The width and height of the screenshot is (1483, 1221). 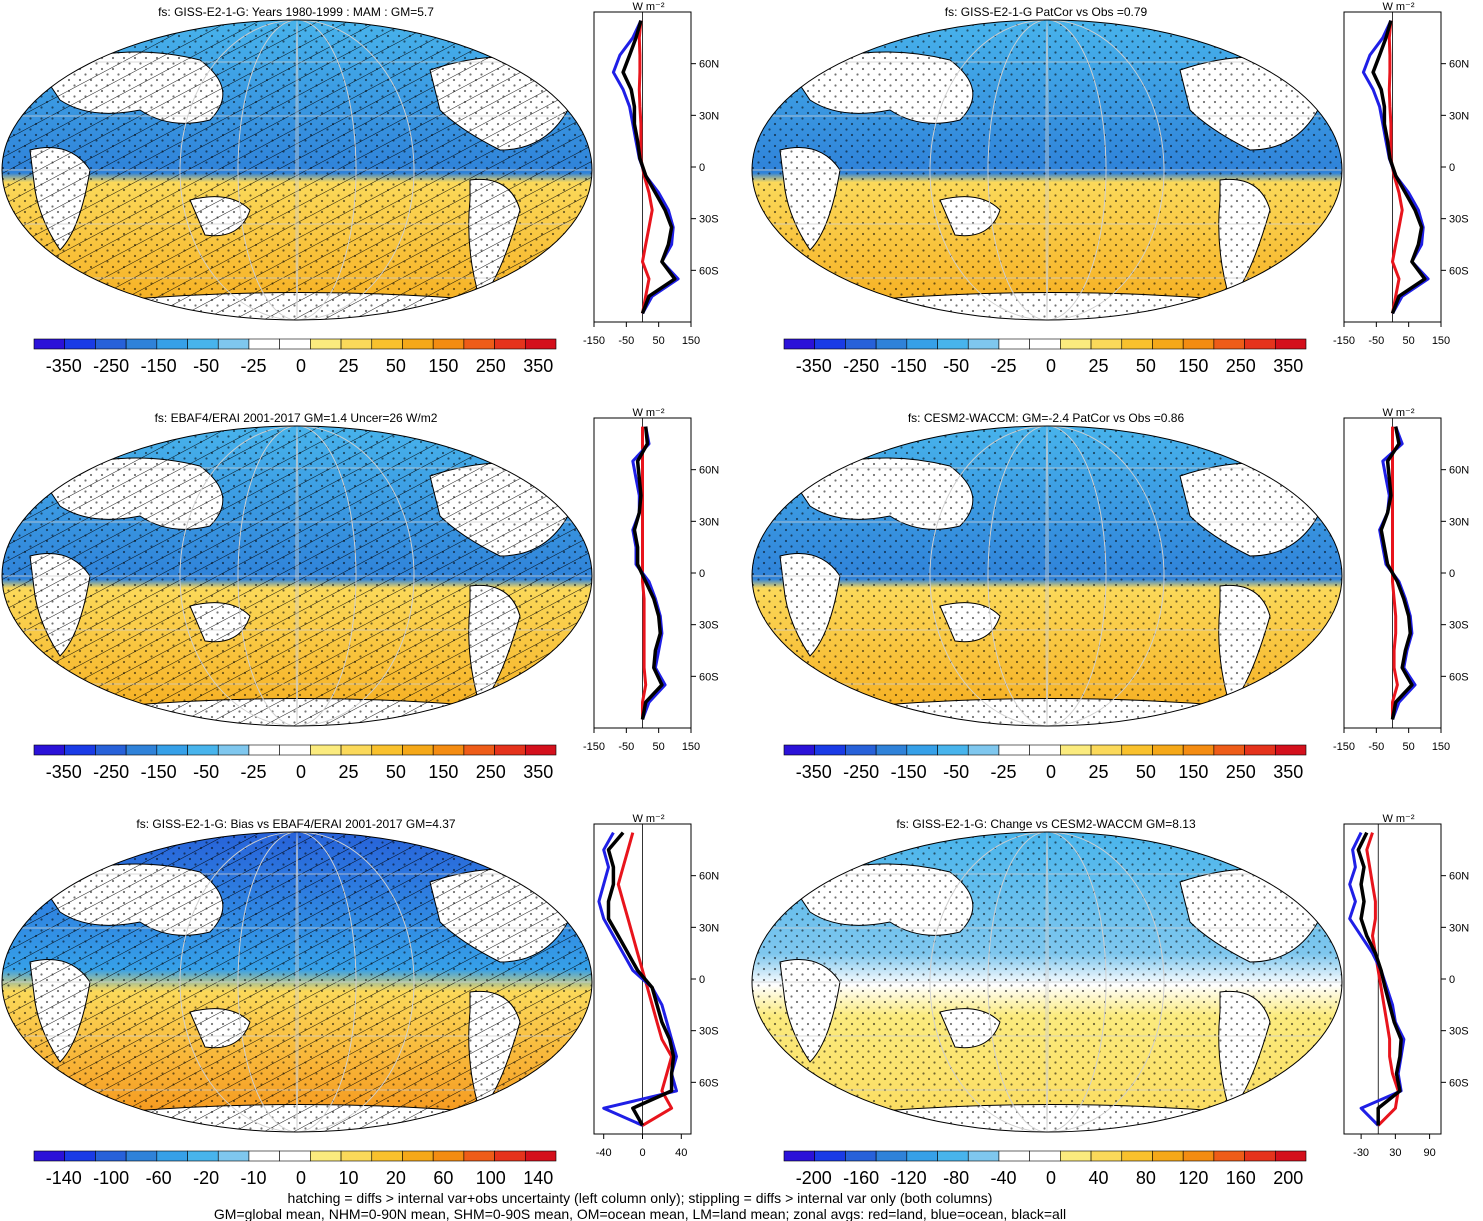 I want to click on colorbar-tick-label: 60, so click(x=443, y=1178).